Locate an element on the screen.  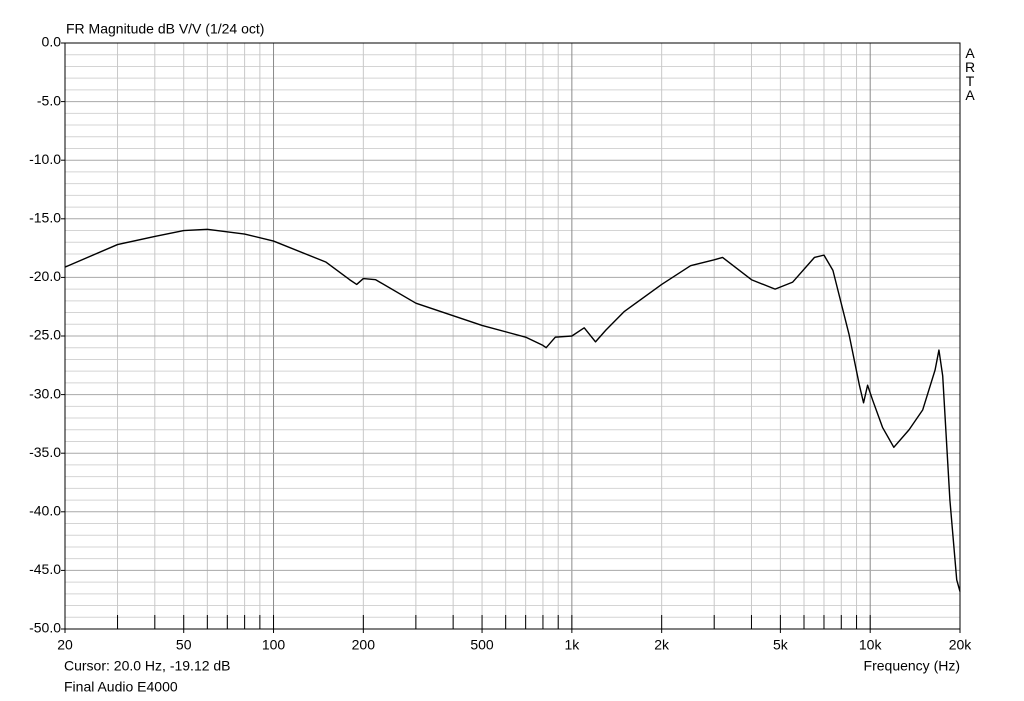
x-tick-label: 20k is located at coordinates (961, 645).